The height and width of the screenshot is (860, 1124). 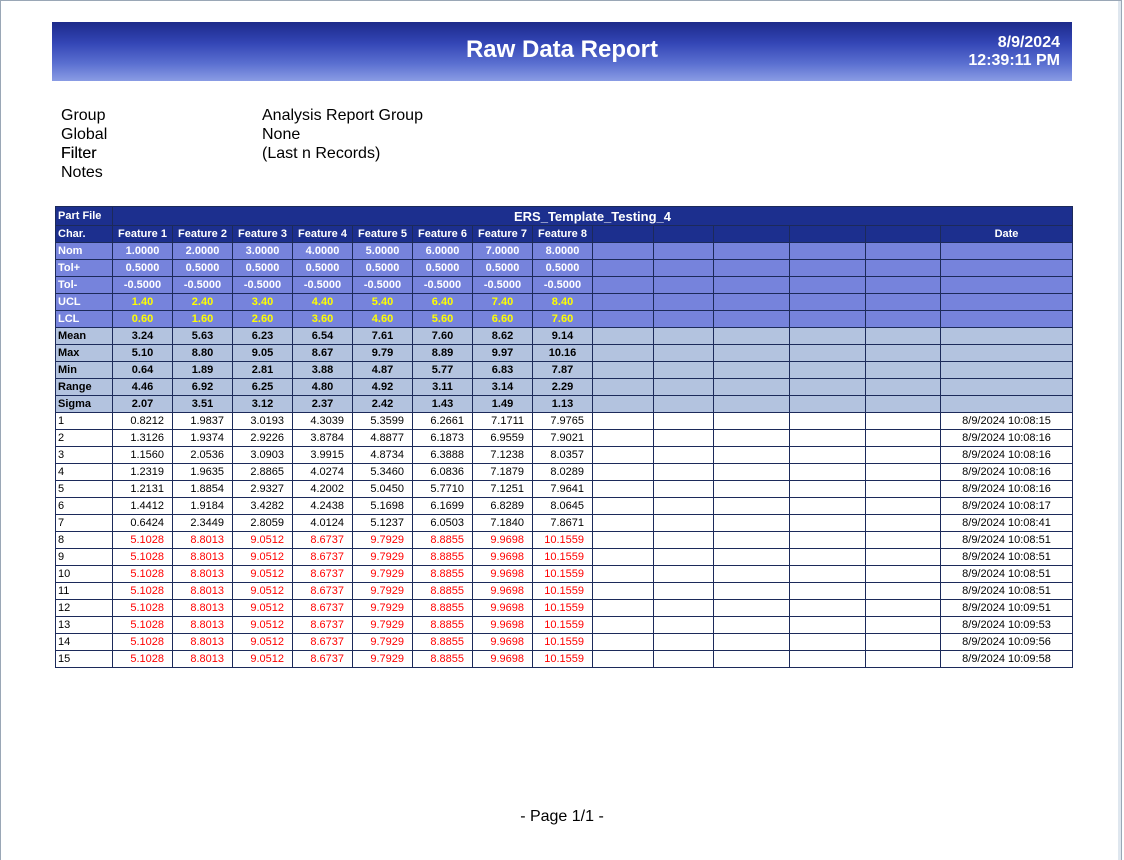 I want to click on measurement-value: 10.1559, so click(x=562, y=540).